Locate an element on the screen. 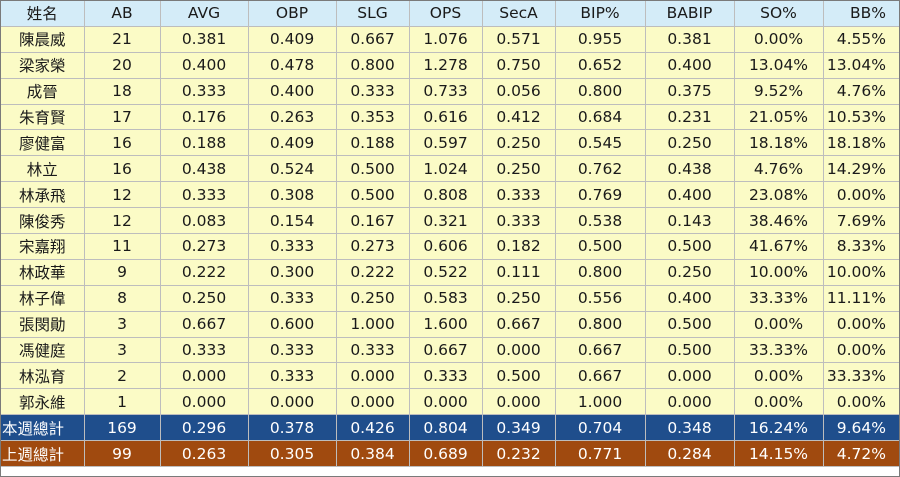 The image size is (900, 477). cell-name: 成晉 is located at coordinates (43, 91).